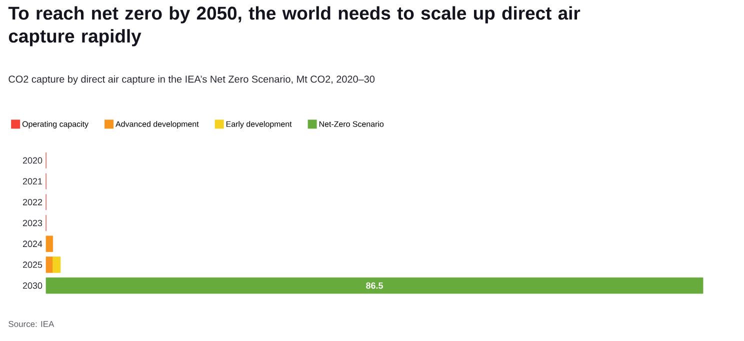 The height and width of the screenshot is (341, 744). Describe the element at coordinates (32, 202) in the screenshot. I see `y-tick-label: 2022` at that location.